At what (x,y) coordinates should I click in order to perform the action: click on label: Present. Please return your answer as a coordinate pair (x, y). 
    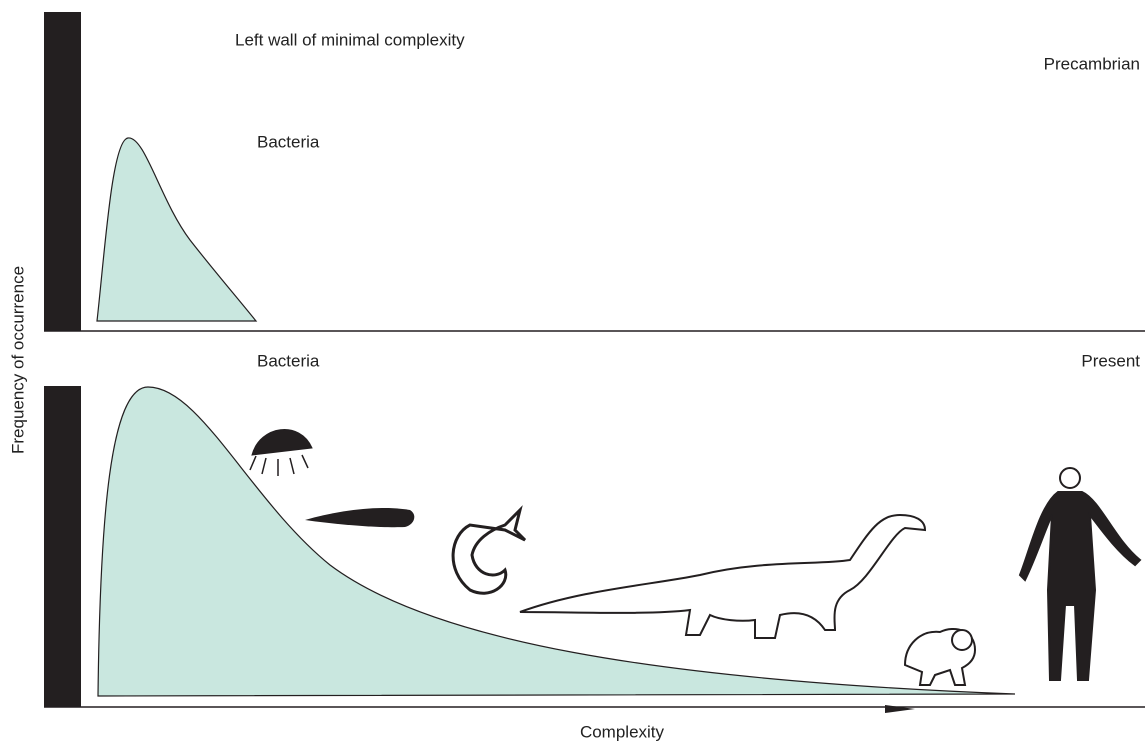
    Looking at the image, I should click on (1110, 360).